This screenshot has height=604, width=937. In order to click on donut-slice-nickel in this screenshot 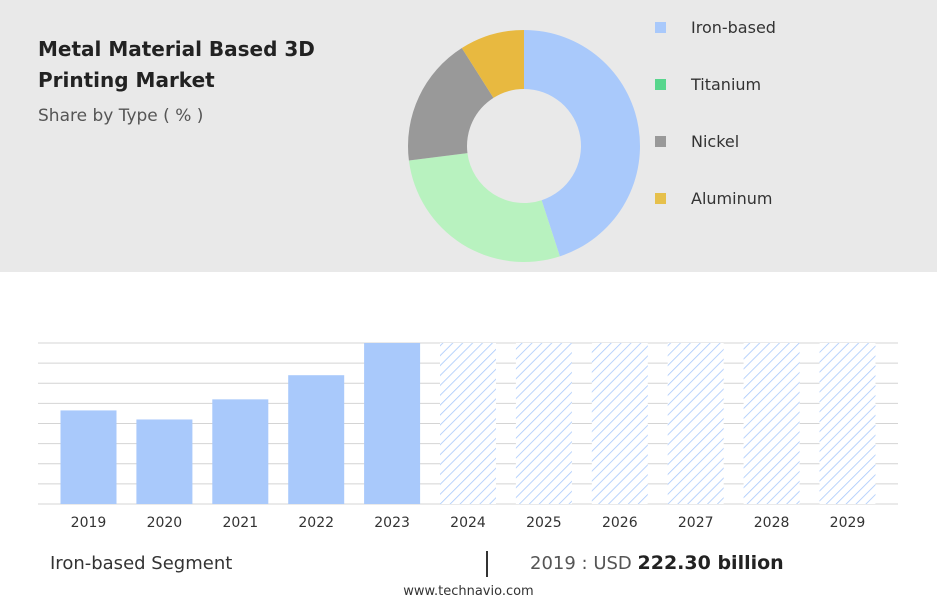, I will do `click(451, 104)`.